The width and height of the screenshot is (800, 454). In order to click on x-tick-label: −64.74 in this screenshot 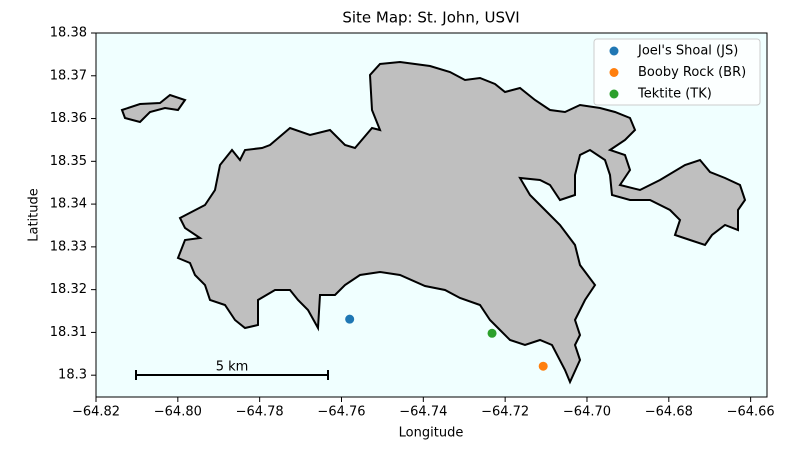, I will do `click(423, 412)`.